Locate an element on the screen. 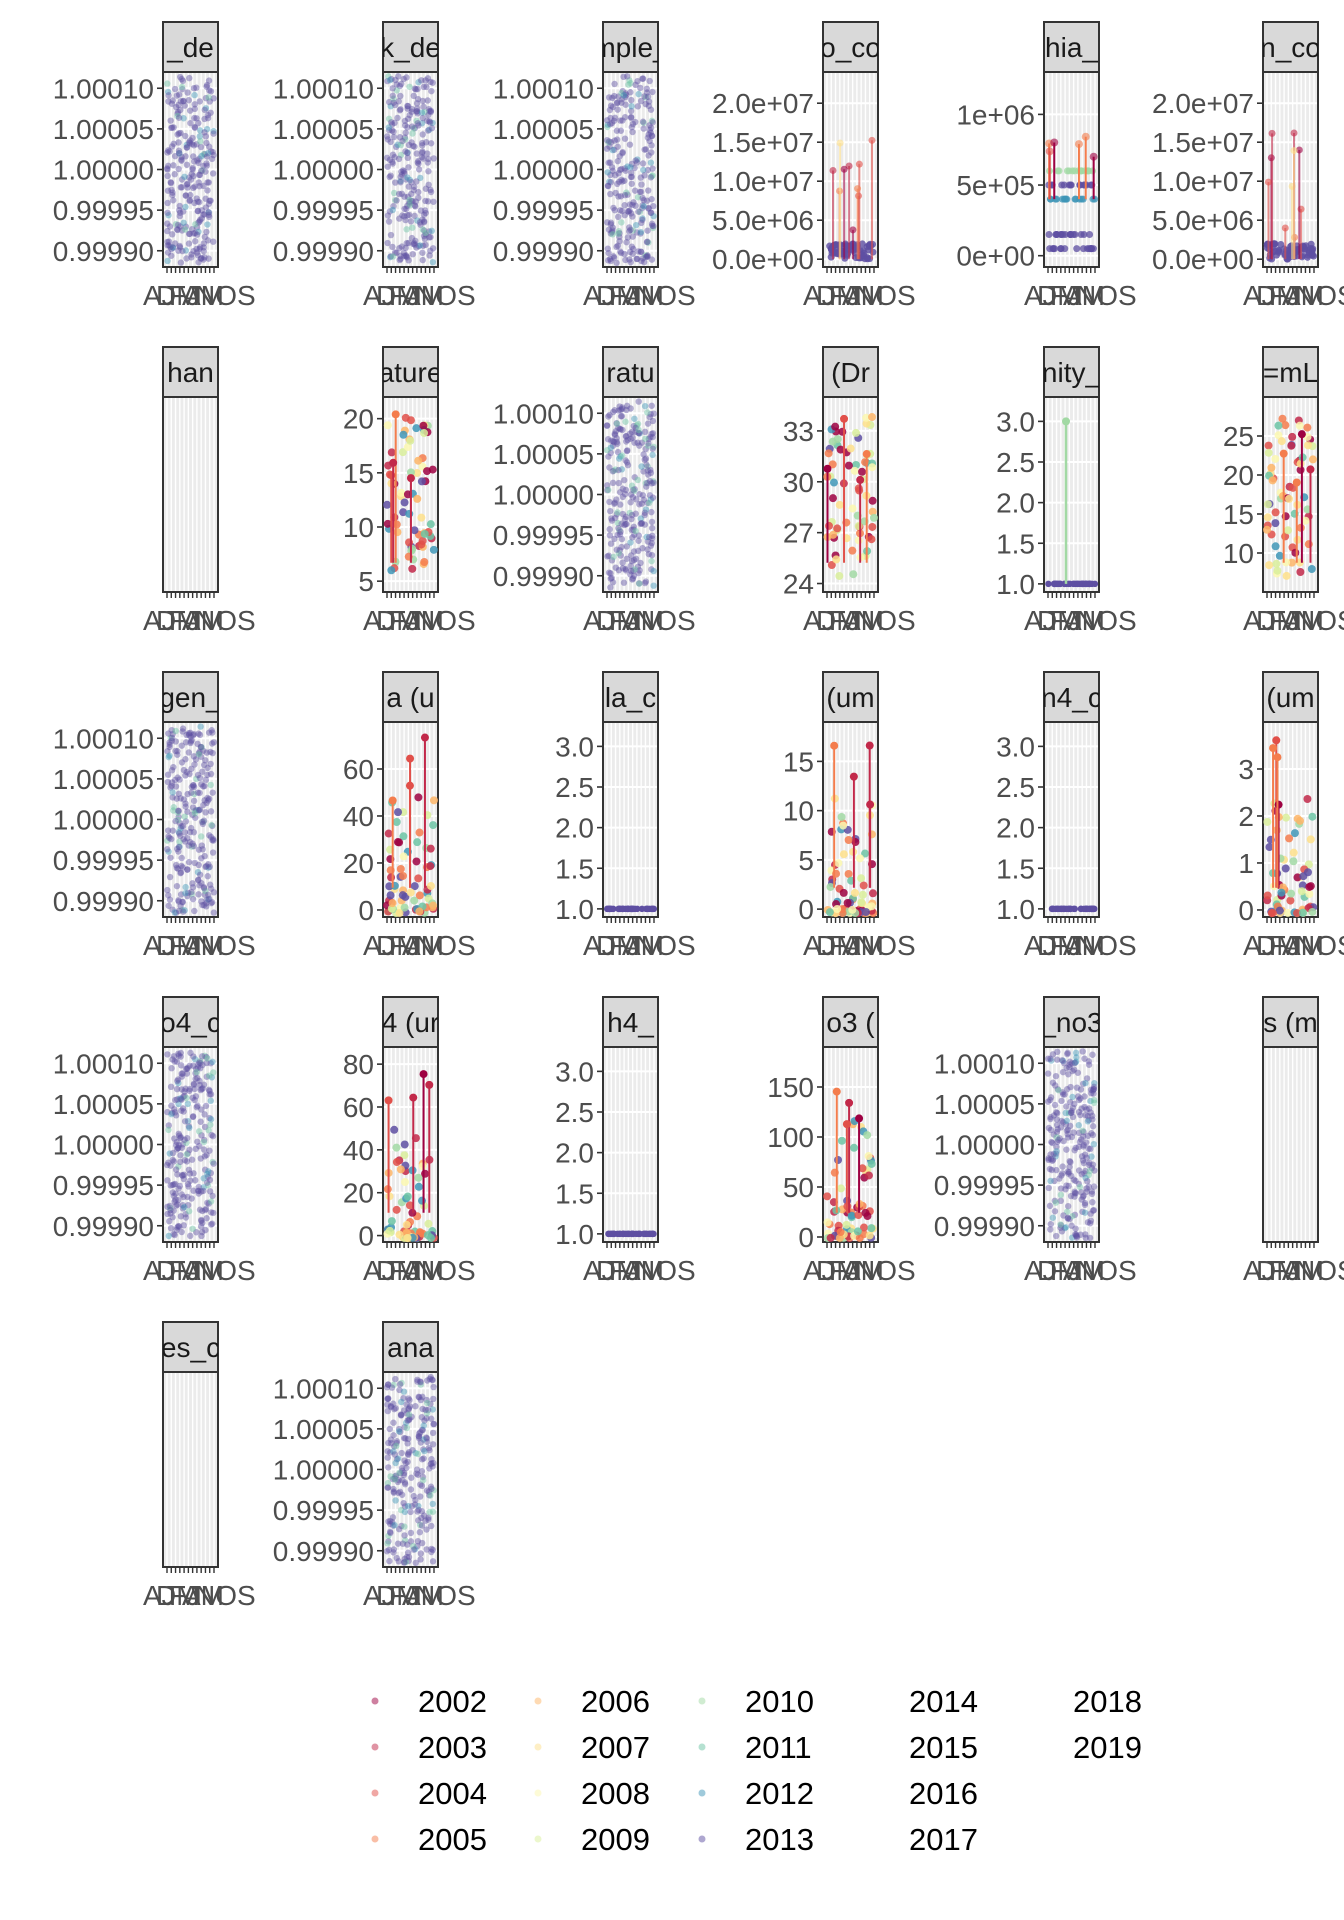  legend-item: 2007 is located at coordinates (592, 1747).